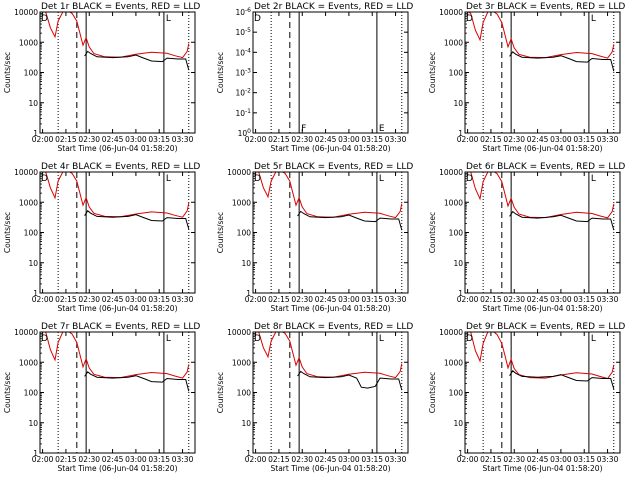  I want to click on mark-mid: F, so click(303, 129).